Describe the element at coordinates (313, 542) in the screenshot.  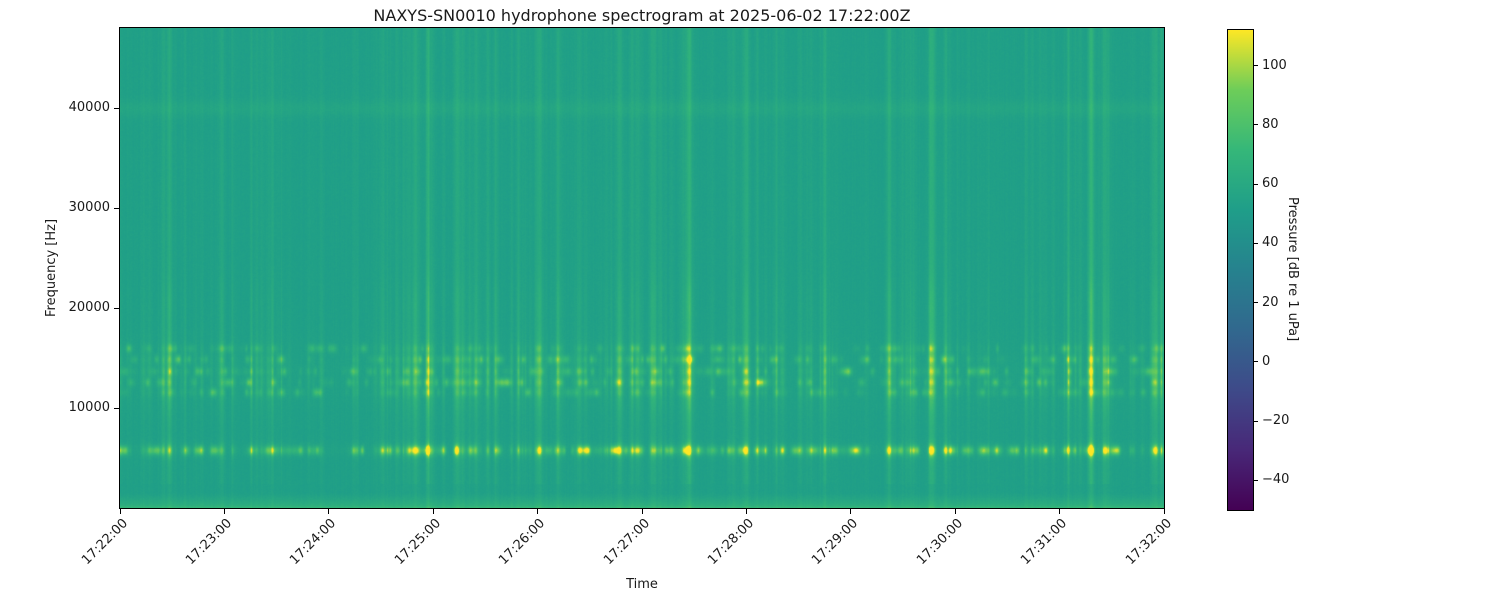
I see `x-tick-label-text: 17:24:00` at that location.